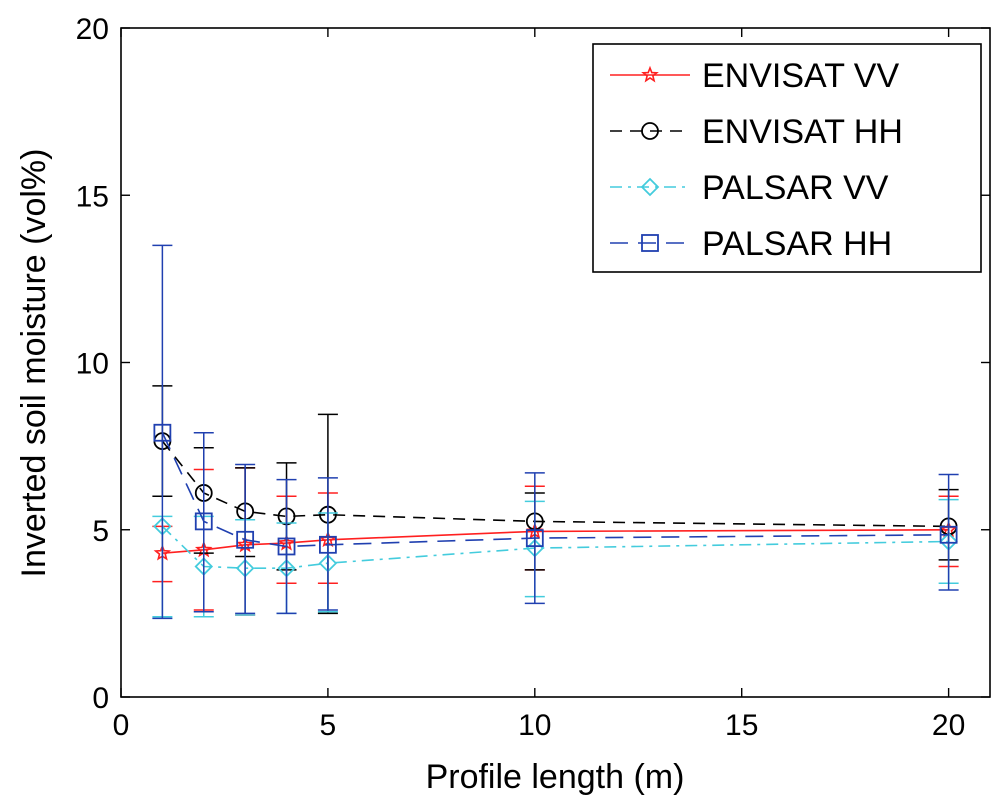 Image resolution: width=1000 pixels, height=805 pixels. I want to click on series-palsar-vv, so click(555, 558).